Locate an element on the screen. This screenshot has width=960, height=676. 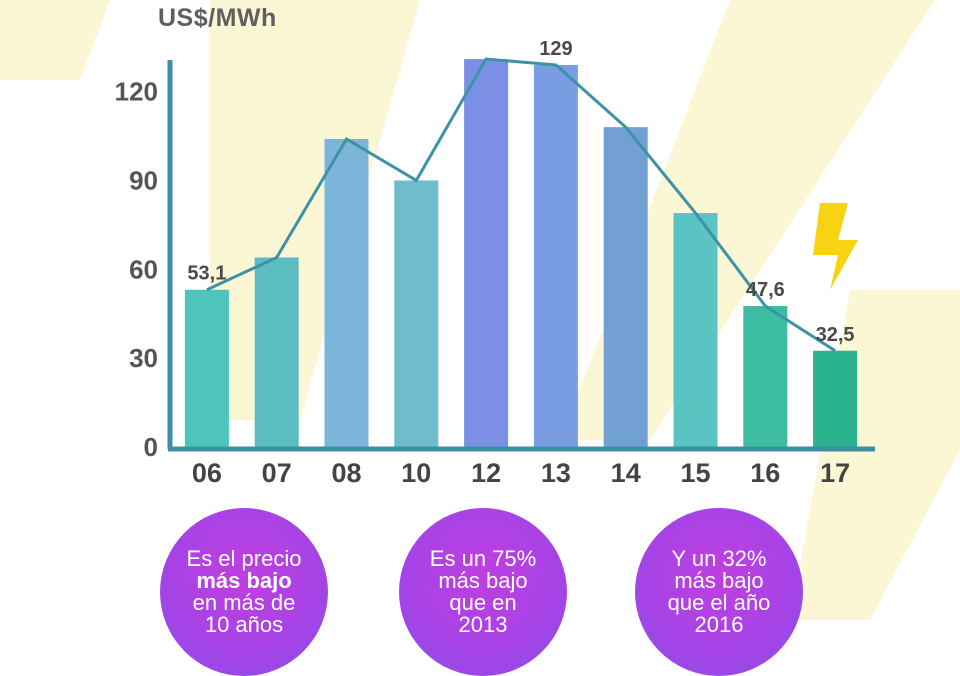
x-tick-label: 08 is located at coordinates (346, 473).